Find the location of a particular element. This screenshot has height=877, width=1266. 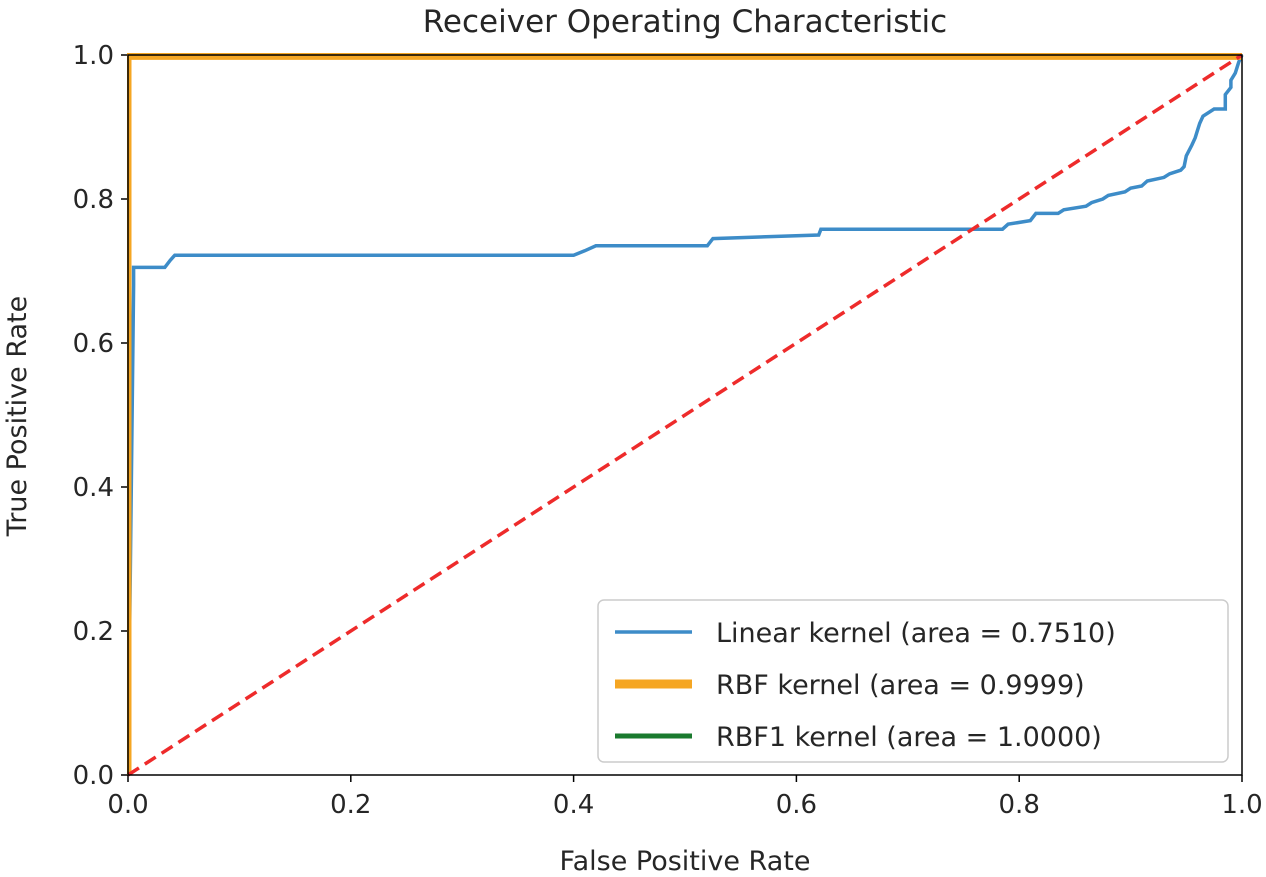

x-tick-label: 1.0 is located at coordinates (1241, 805).